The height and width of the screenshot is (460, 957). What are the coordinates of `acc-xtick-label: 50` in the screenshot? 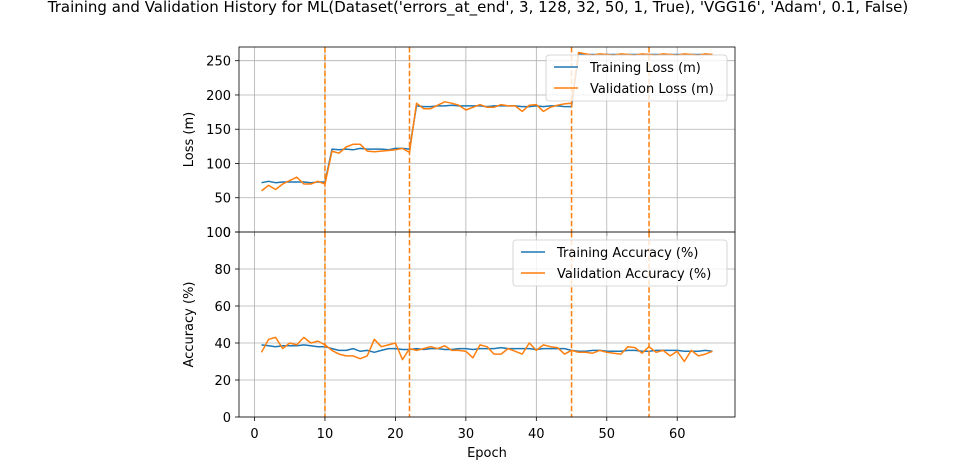 It's located at (606, 434).